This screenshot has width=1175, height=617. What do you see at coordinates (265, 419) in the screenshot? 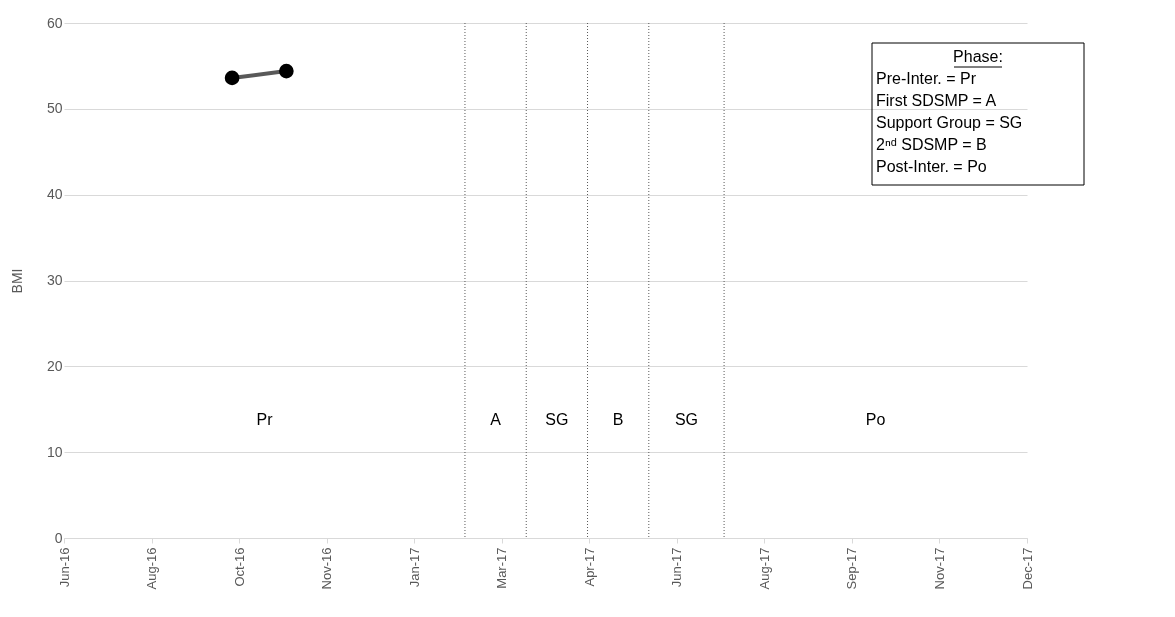
I see `annotation: Pr` at bounding box center [265, 419].